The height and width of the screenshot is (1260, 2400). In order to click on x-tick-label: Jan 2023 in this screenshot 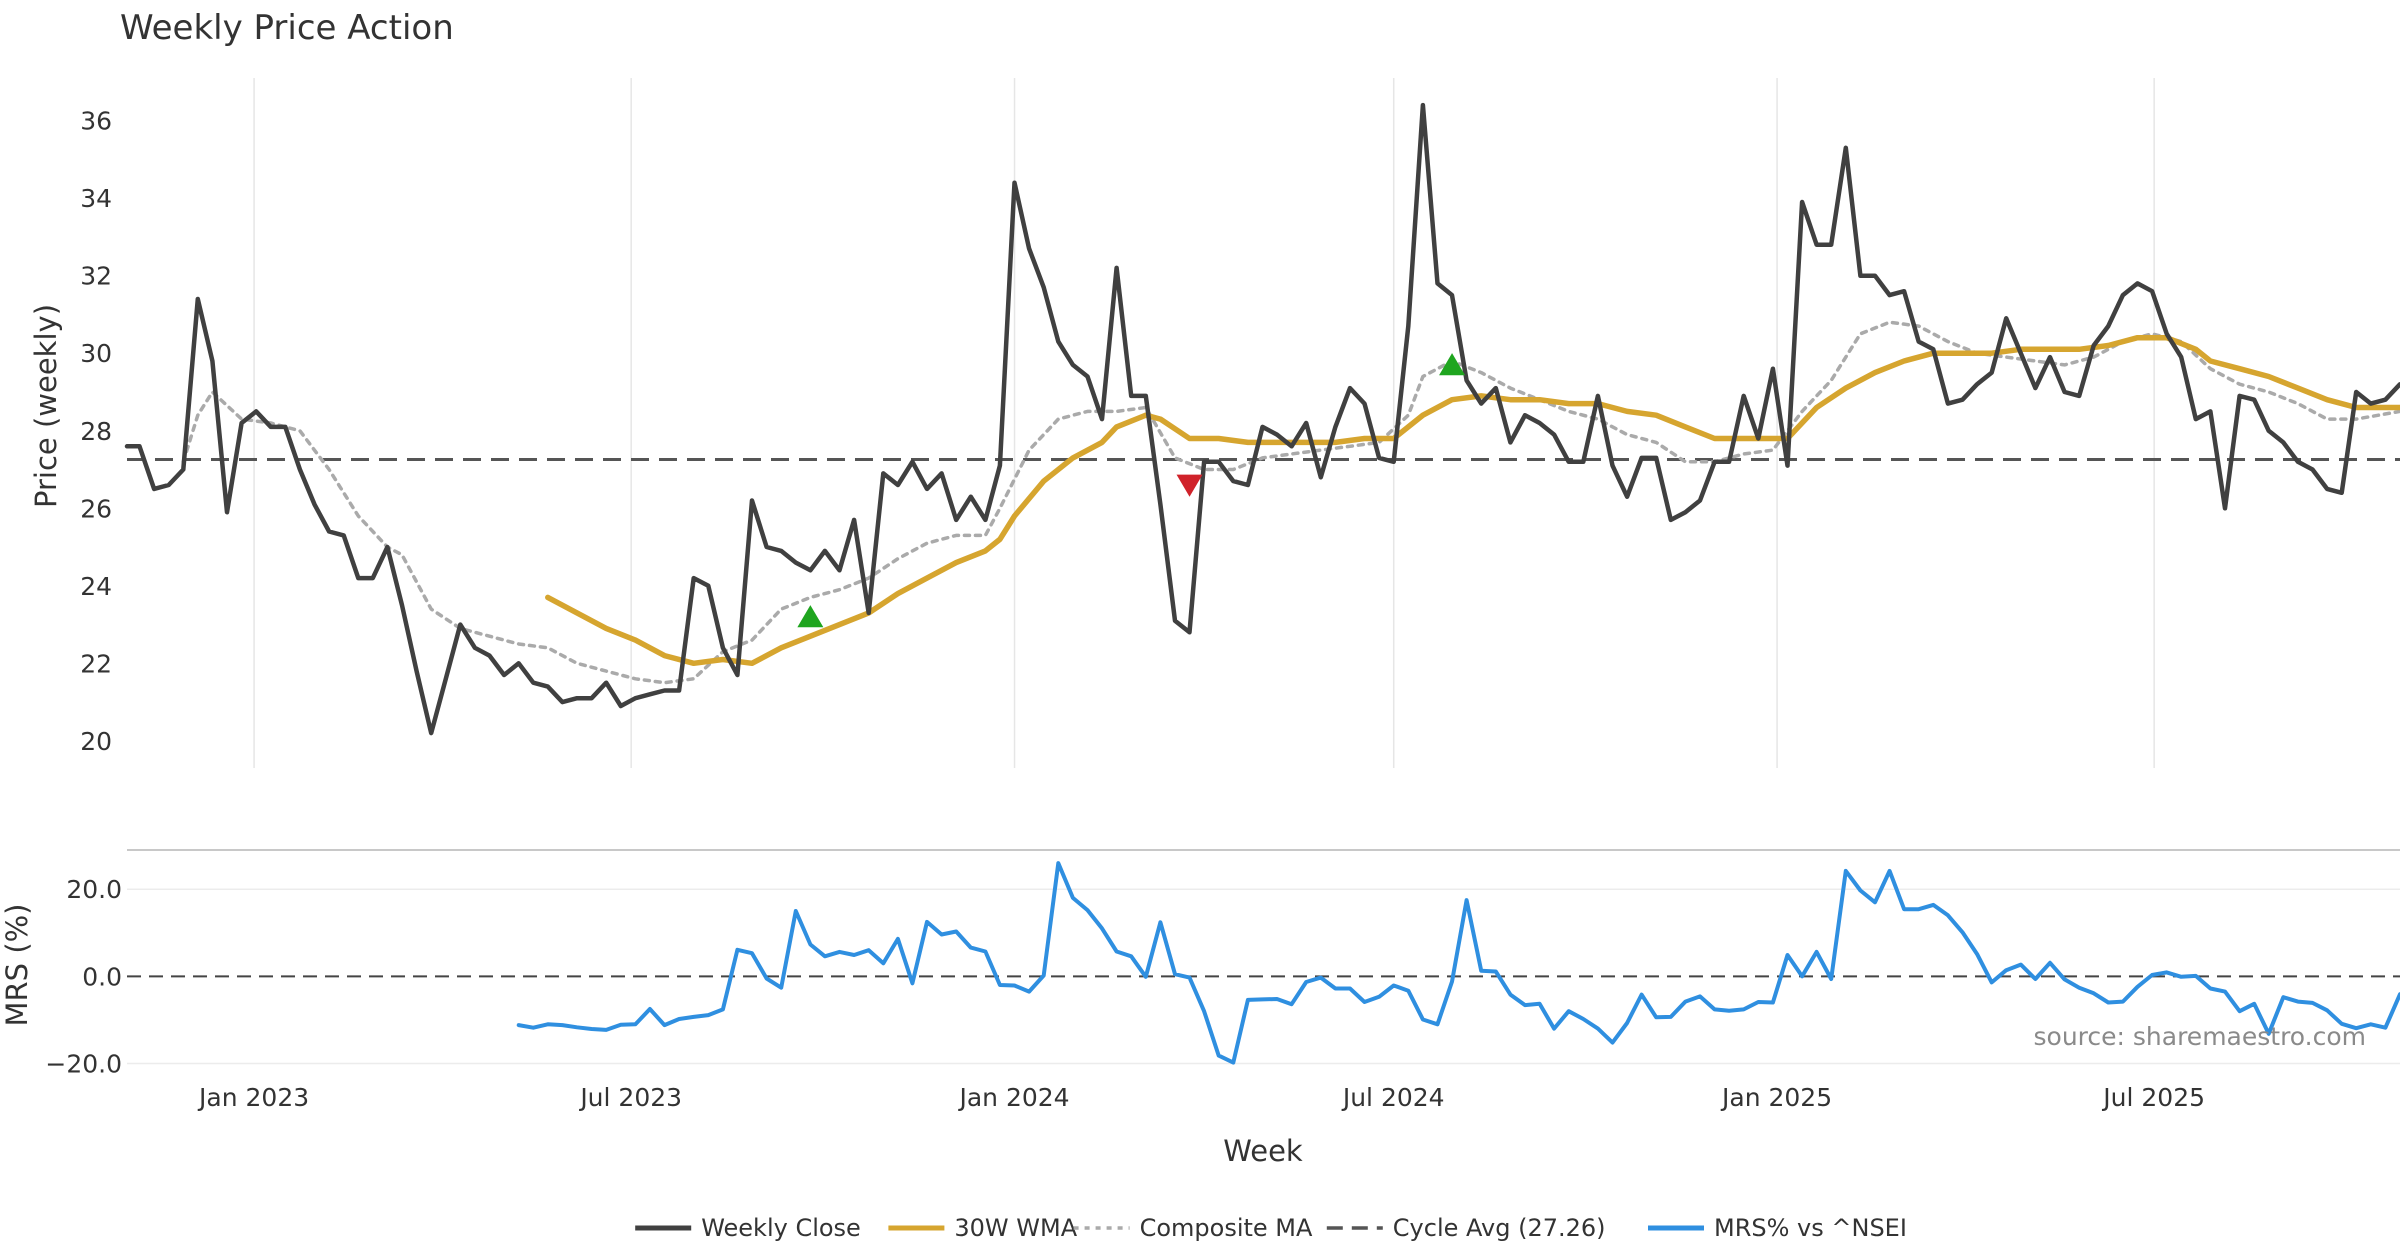, I will do `click(253, 1097)`.